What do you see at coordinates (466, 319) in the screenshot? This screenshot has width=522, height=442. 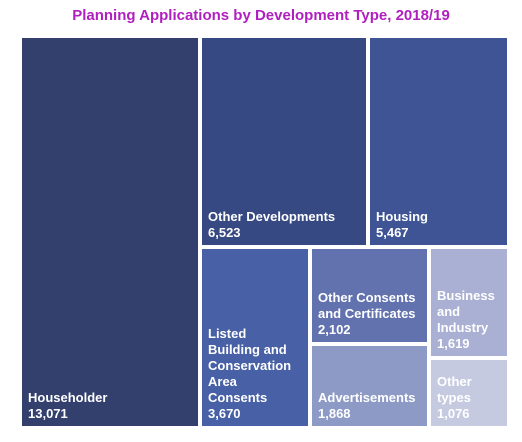 I see `tile-label: Business and Industry 1,619` at bounding box center [466, 319].